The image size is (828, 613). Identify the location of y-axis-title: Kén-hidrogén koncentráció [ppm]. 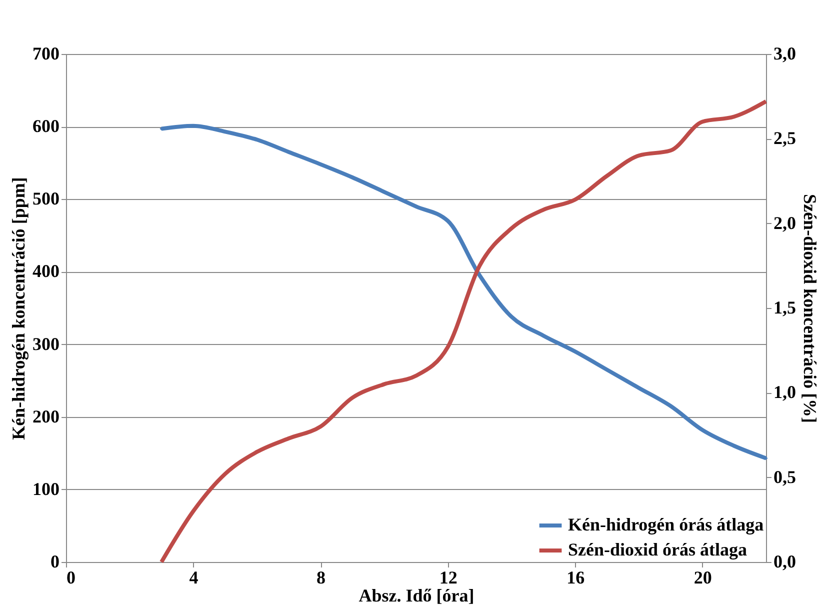
(18, 308).